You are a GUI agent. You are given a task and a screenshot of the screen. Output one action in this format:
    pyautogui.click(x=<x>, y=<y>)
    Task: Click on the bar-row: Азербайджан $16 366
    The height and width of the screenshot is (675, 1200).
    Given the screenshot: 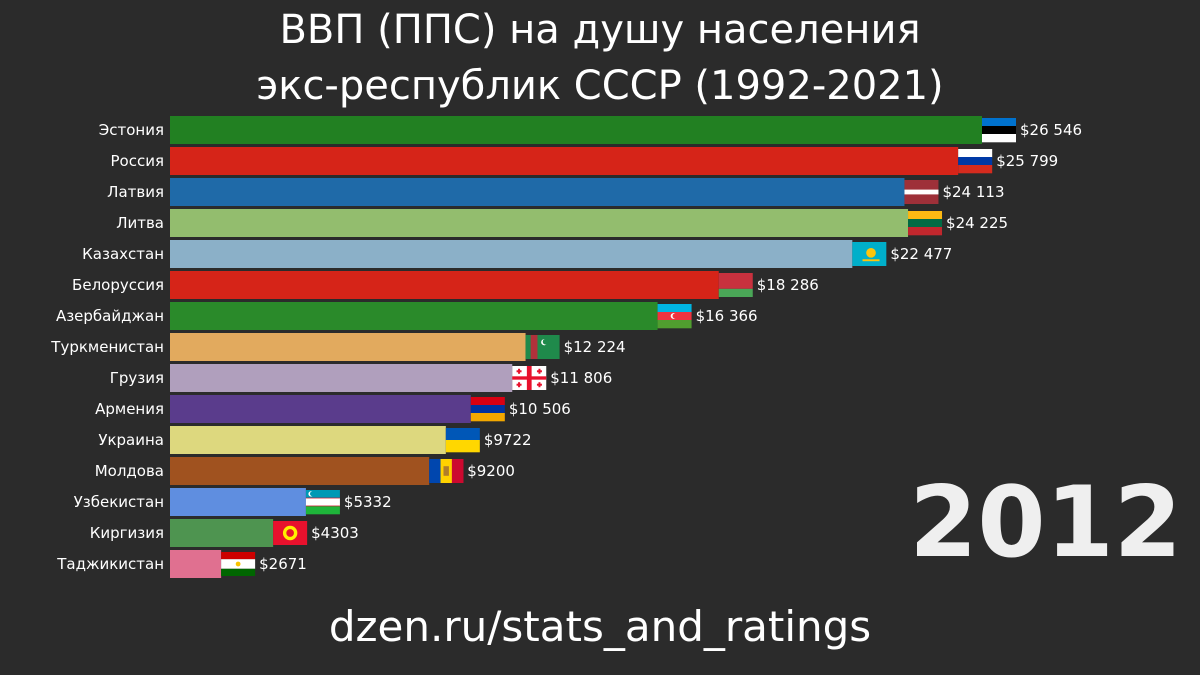 What is the action you would take?
    pyautogui.click(x=407, y=316)
    